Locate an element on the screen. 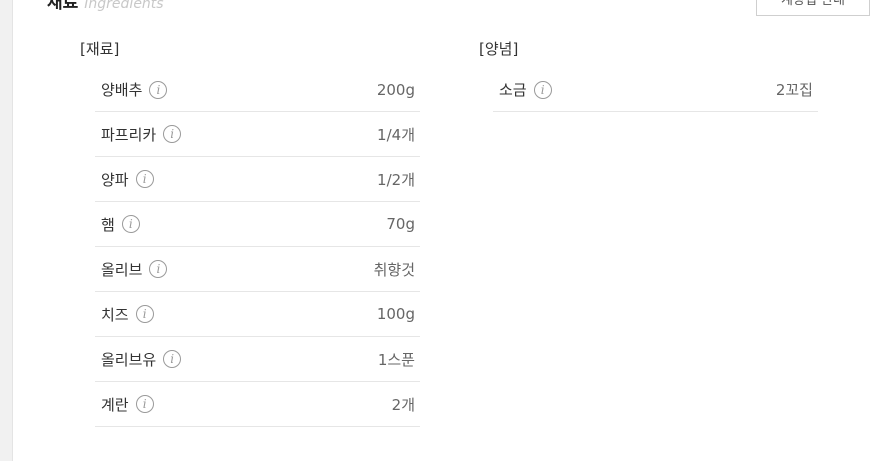 This screenshot has width=878, height=461. ingredient-name: 파프리카 is located at coordinates (129, 134).